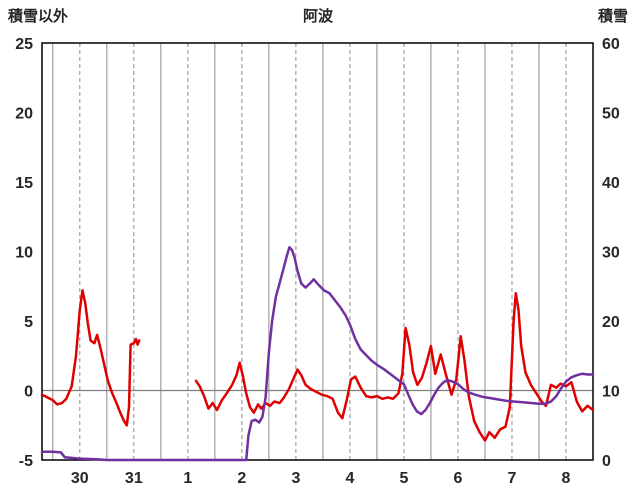 The image size is (636, 501). Describe the element at coordinates (241, 478) in the screenshot. I see `x-axis-tick-label: 2` at that location.